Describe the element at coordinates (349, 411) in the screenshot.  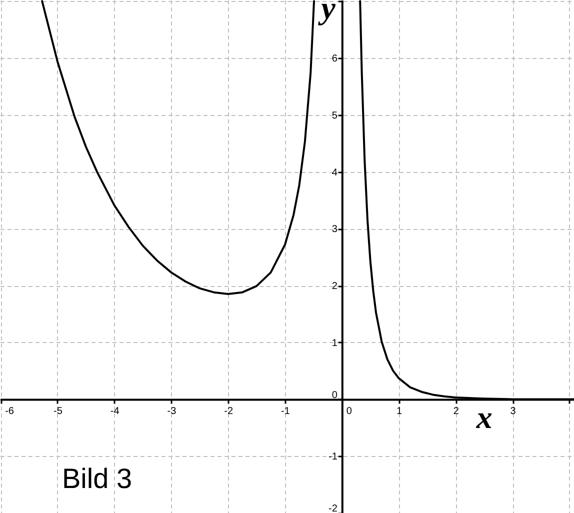
I see `x-tick-label: 0` at that location.